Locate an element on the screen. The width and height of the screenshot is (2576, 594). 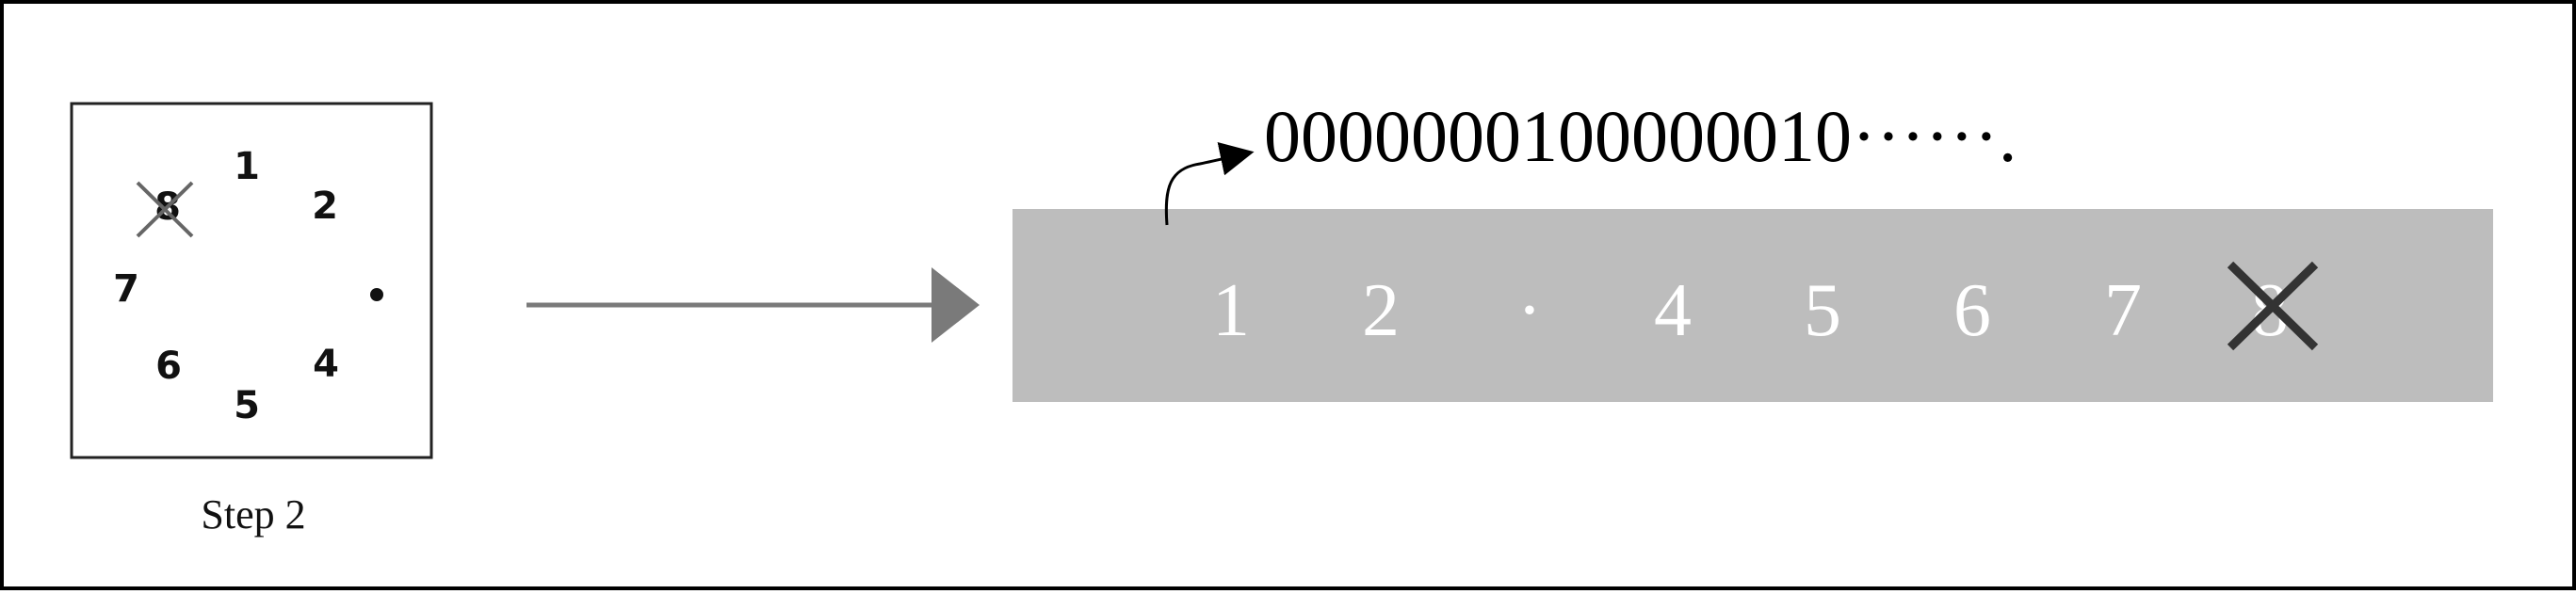
transition-arrow-icon is located at coordinates (753, 305).